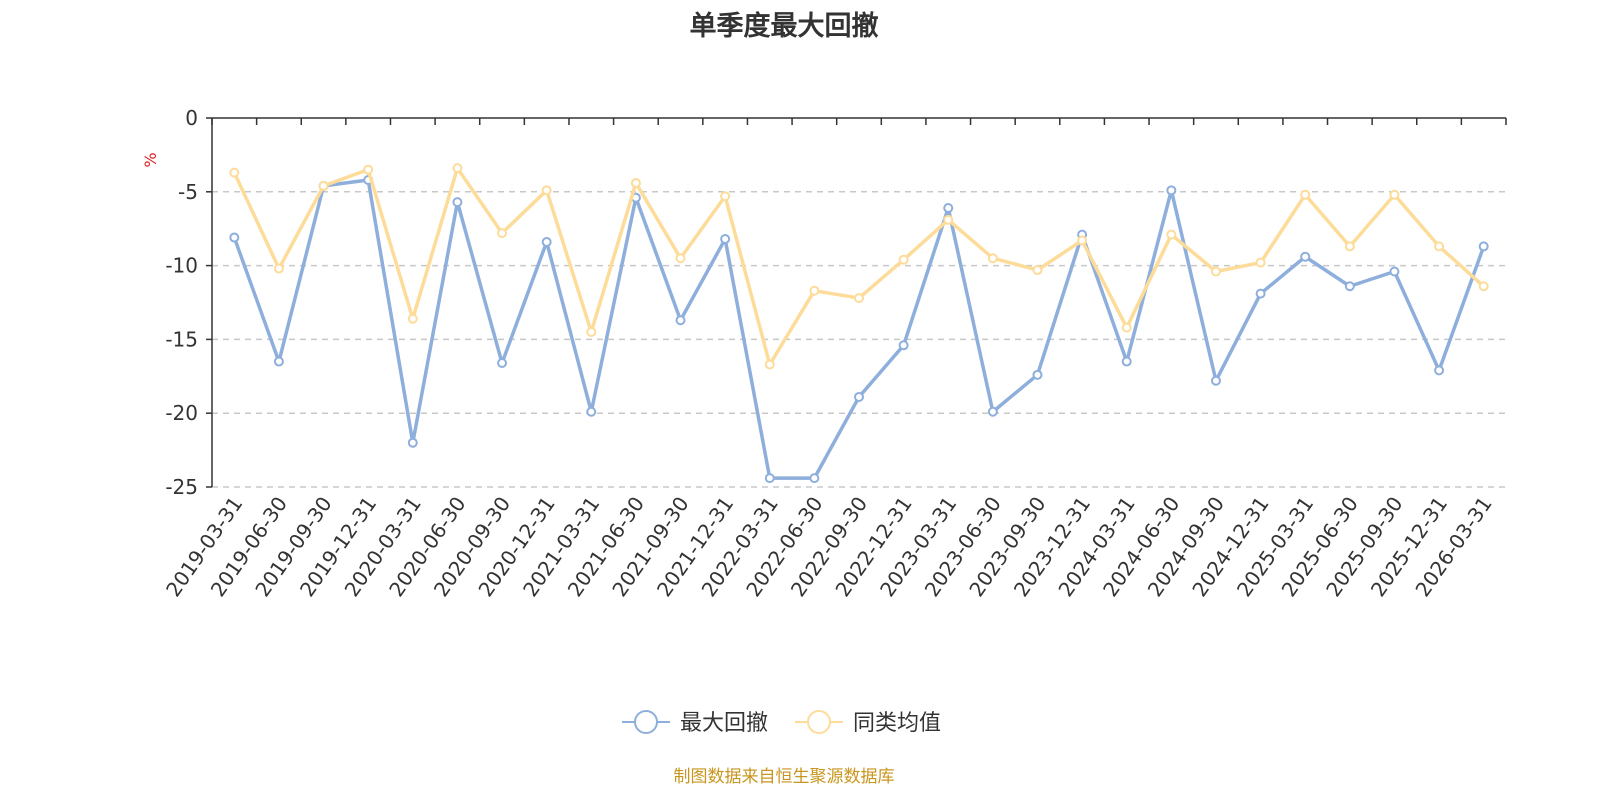  Describe the element at coordinates (181, 339) in the screenshot. I see `y-tick-label: -15` at that location.